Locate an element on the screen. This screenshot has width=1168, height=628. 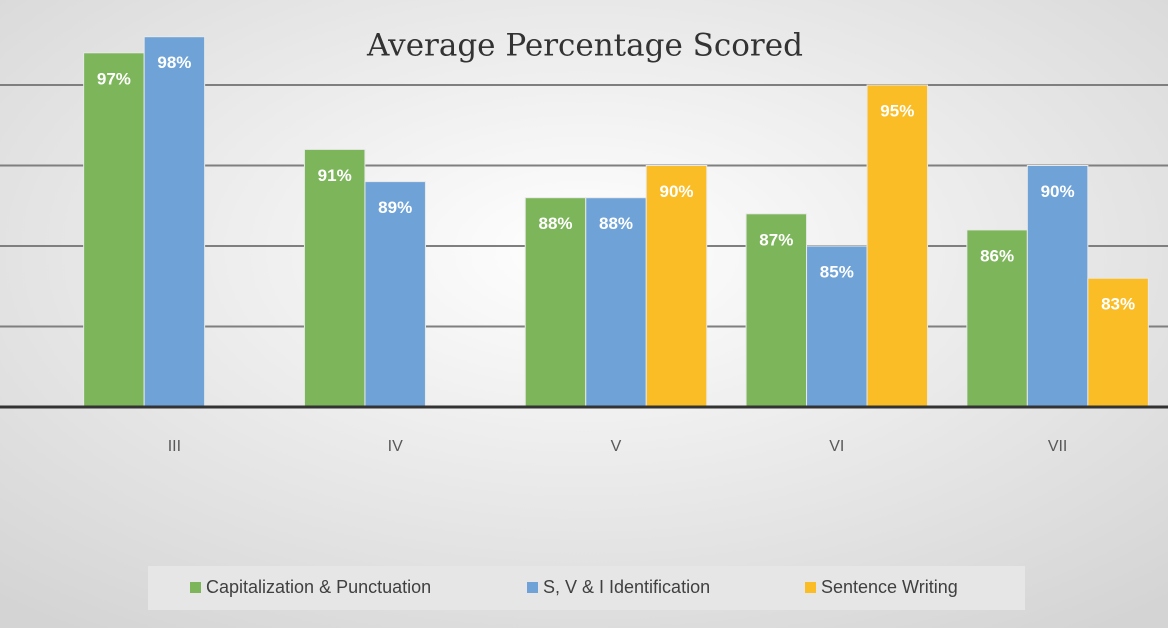
x-tick-label: V is located at coordinates (616, 446).